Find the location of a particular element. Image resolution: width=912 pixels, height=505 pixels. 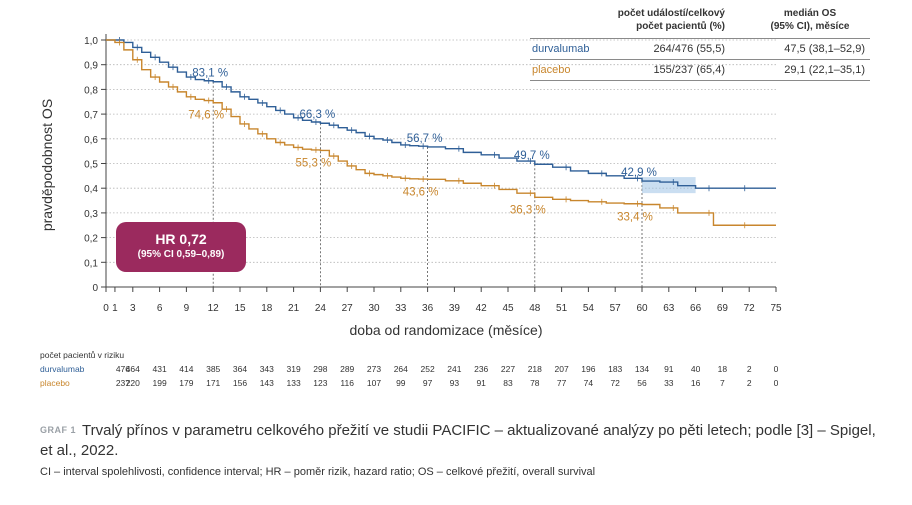

point-label-placebo: 55,3 % is located at coordinates (313, 163).